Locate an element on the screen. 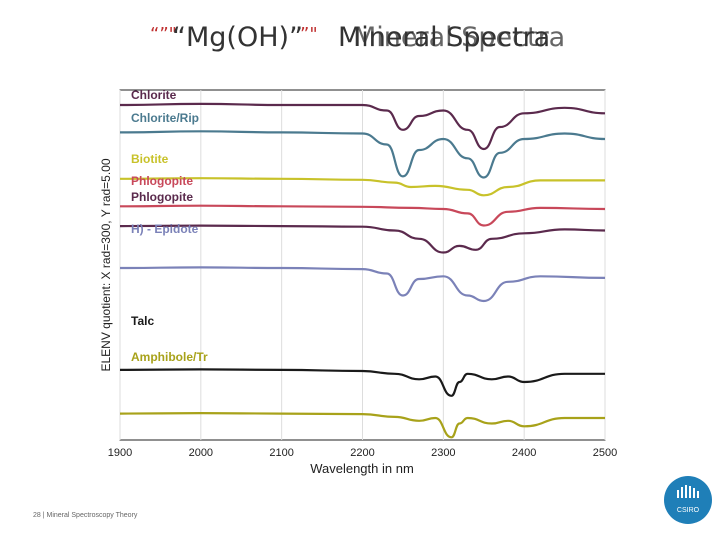  series-label: Talc is located at coordinates (142, 321).